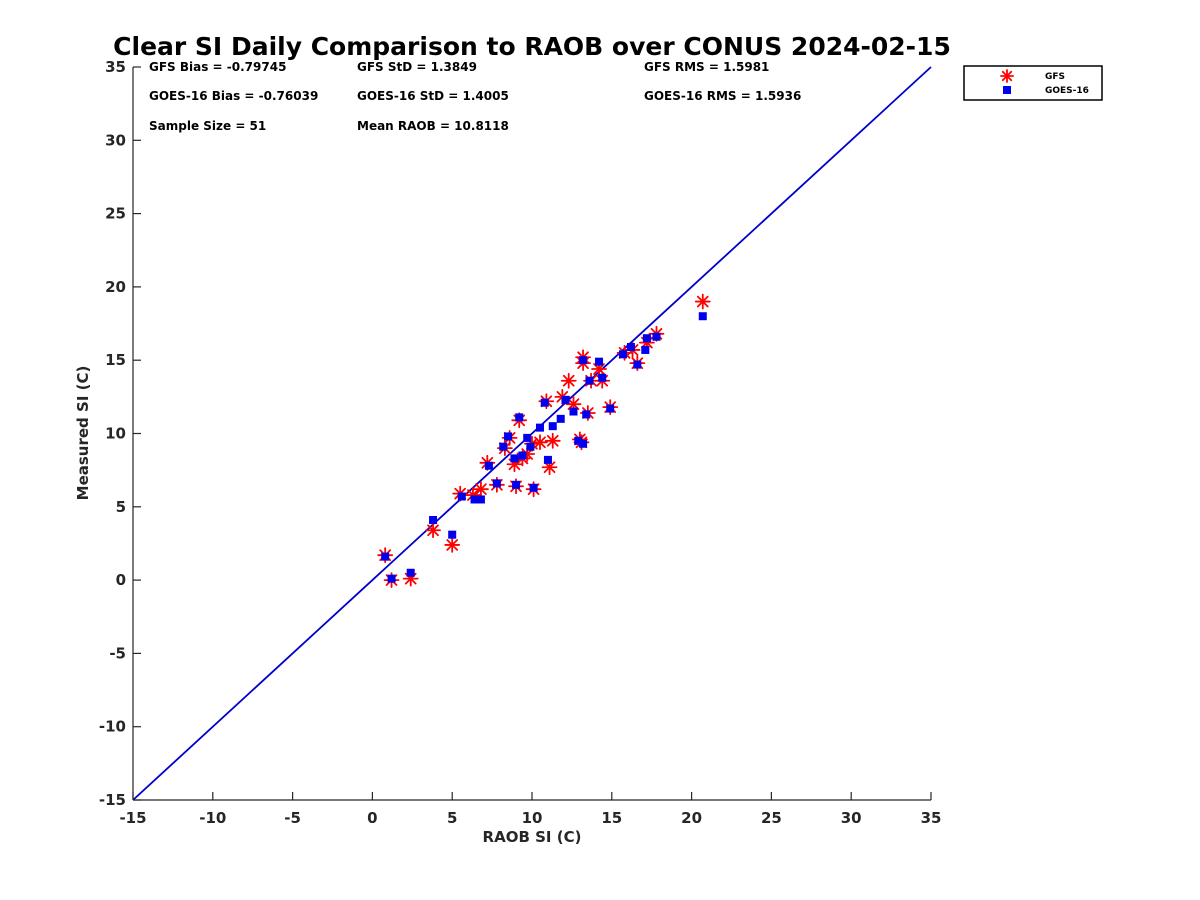 Image resolution: width=1200 pixels, height=900 pixels. I want to click on x-tick-label: -10, so click(212, 818).